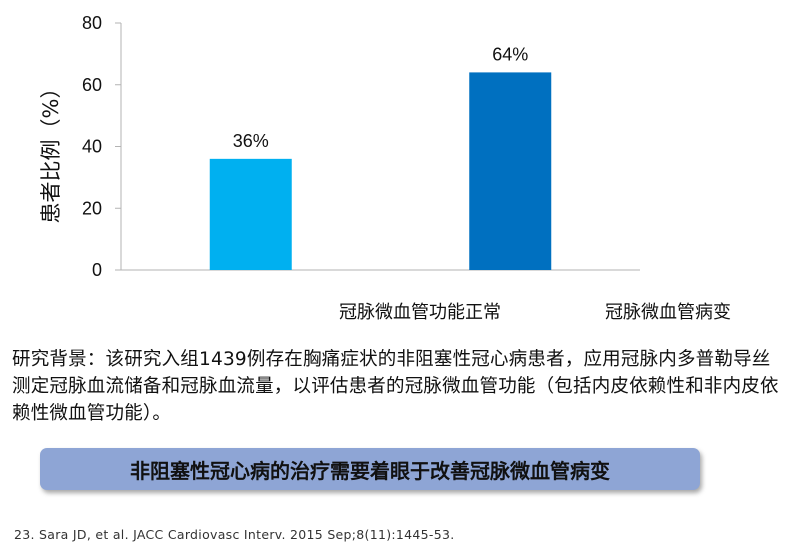  I want to click on data-label: 64%, so click(510, 54).